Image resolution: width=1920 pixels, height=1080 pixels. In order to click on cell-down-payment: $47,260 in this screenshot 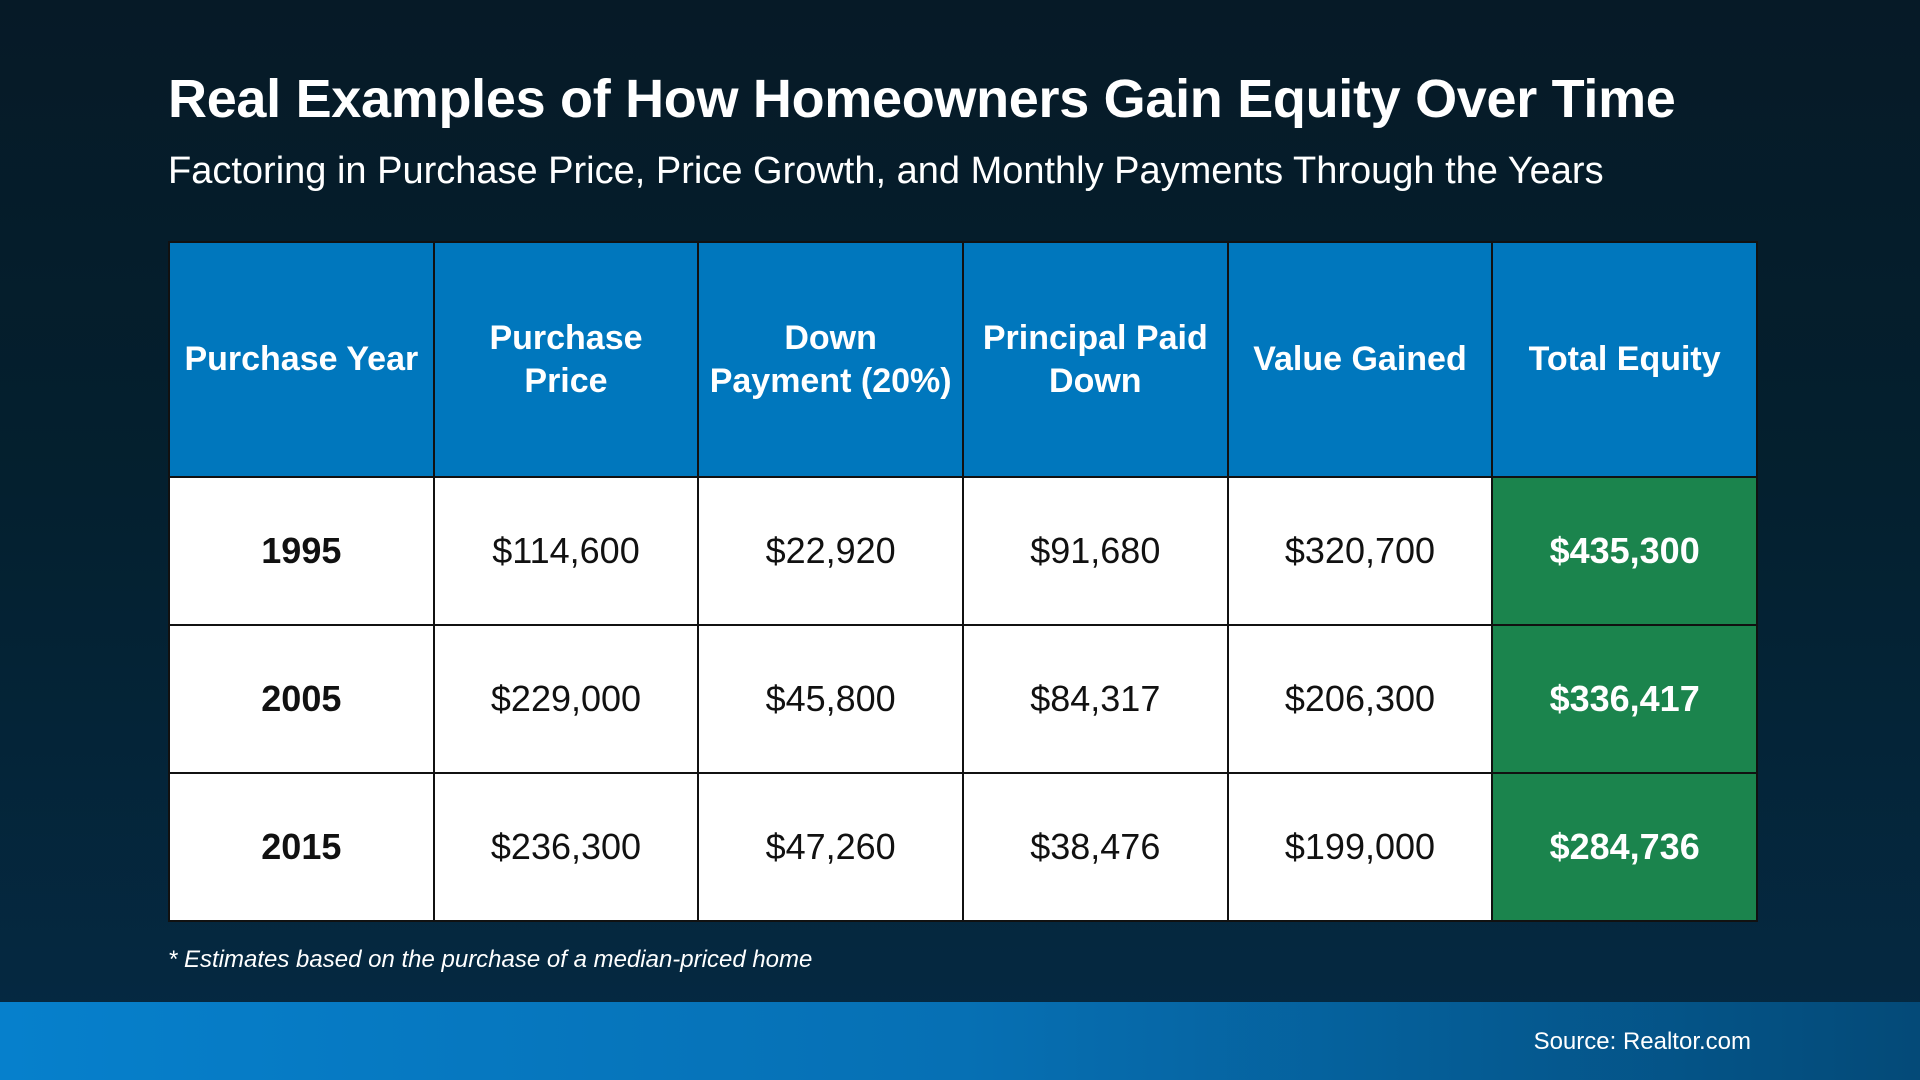, I will do `click(830, 847)`.